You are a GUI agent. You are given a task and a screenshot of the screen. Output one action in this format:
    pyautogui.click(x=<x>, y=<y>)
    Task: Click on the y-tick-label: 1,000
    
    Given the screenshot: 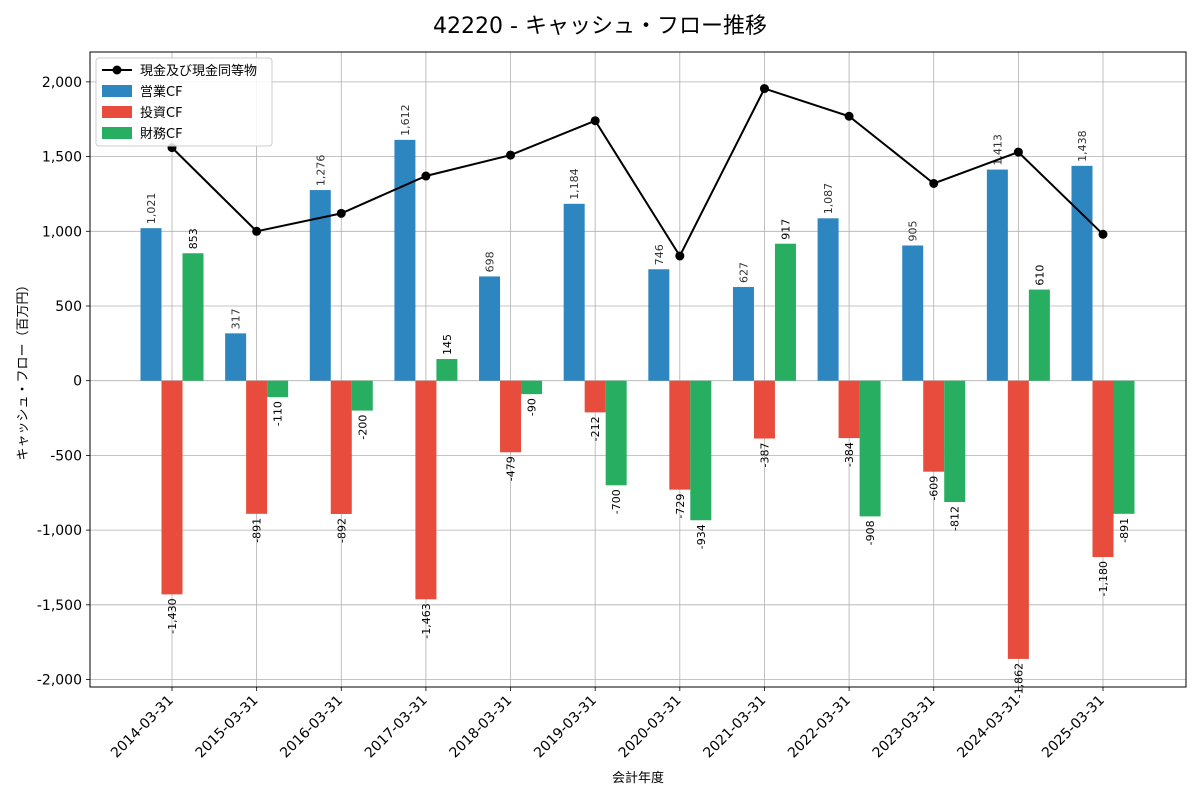 What is the action you would take?
    pyautogui.click(x=62, y=232)
    